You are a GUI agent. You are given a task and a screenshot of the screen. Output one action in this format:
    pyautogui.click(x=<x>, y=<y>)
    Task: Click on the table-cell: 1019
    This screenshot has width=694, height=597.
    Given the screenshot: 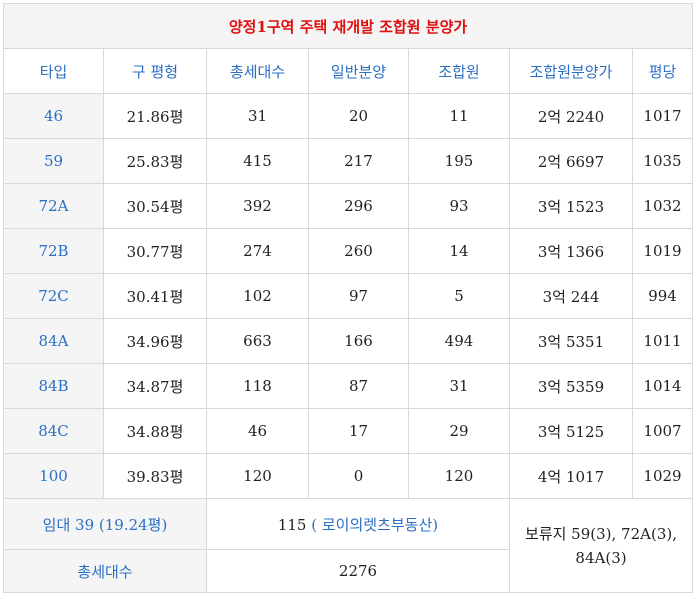 What is the action you would take?
    pyautogui.click(x=662, y=251)
    